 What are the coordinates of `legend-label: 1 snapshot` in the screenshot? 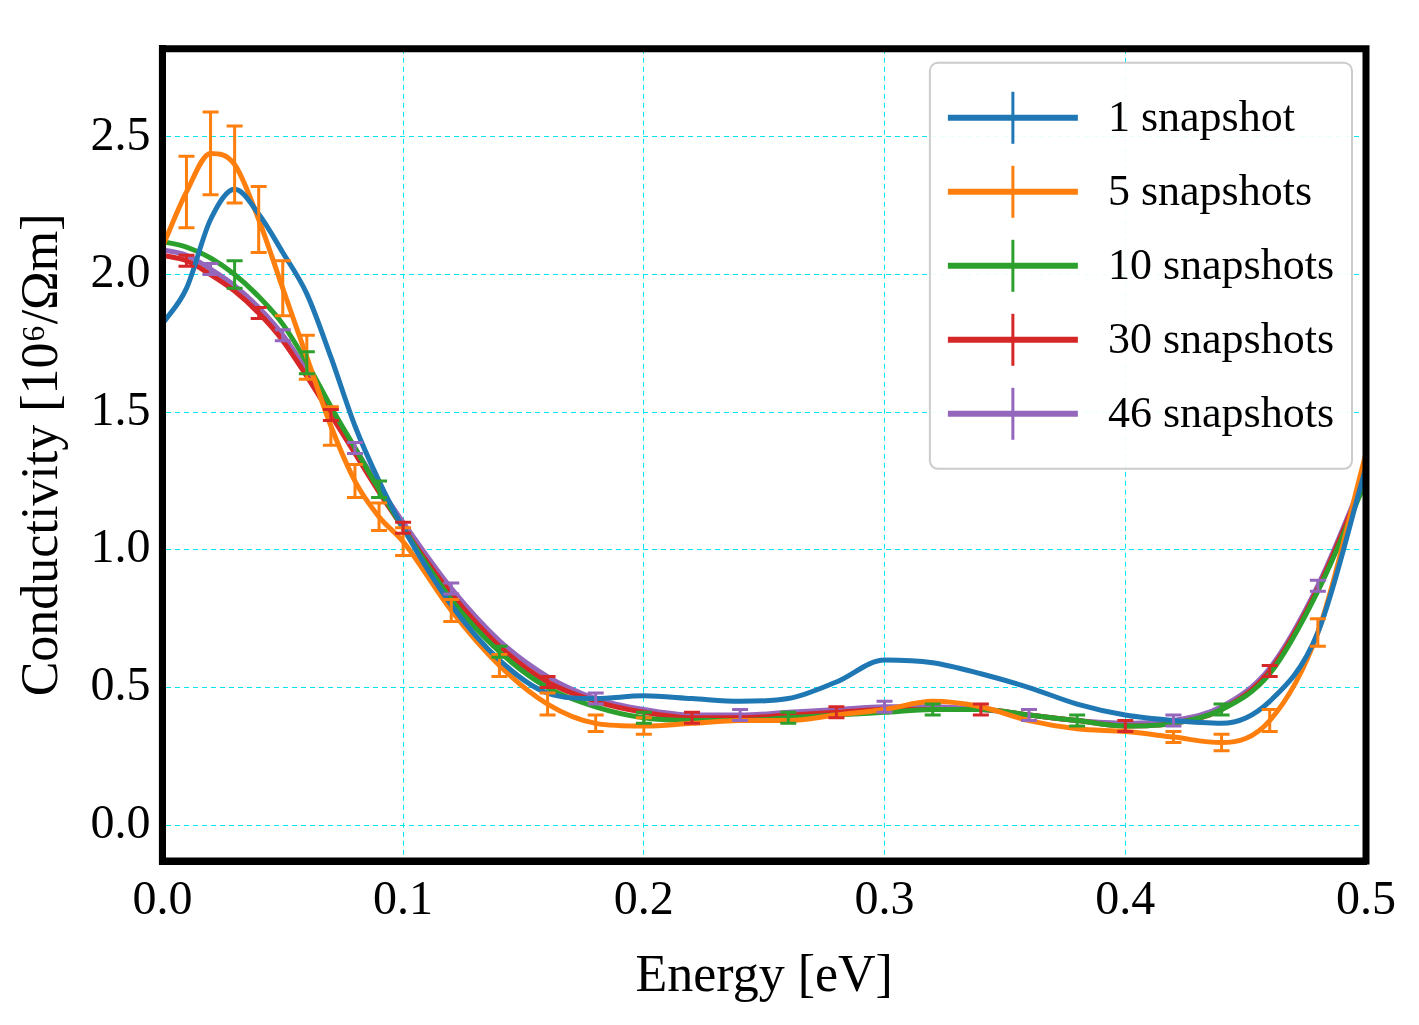 It's located at (1201, 117).